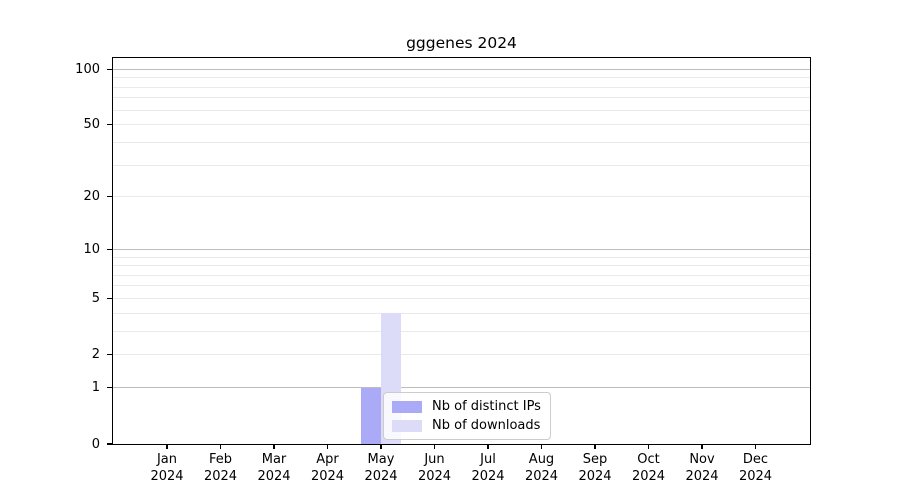 This screenshot has height=500, width=900. Describe the element at coordinates (486, 406) in the screenshot. I see `legend-label-distinct-ips: Nb of distinct IPs` at that location.